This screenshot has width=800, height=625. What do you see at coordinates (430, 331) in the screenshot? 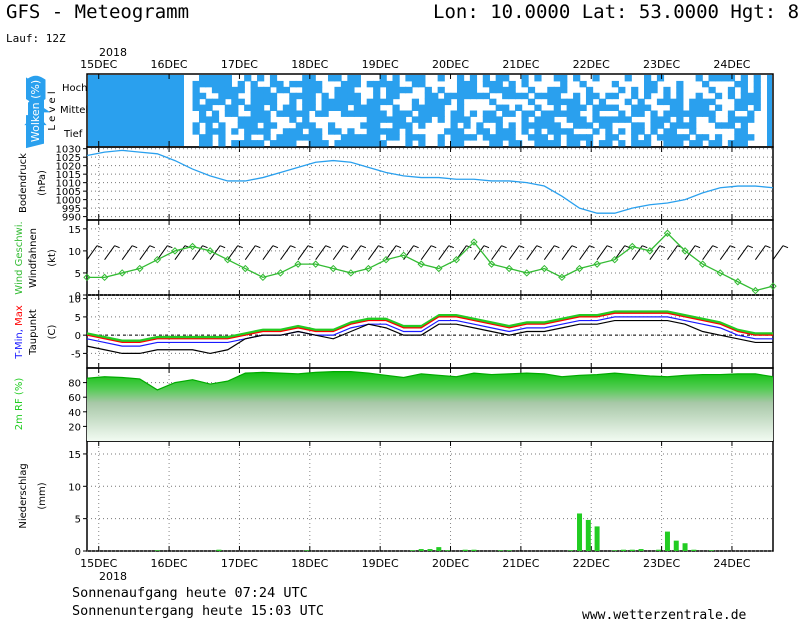
I see `temperature-panel` at bounding box center [430, 331].